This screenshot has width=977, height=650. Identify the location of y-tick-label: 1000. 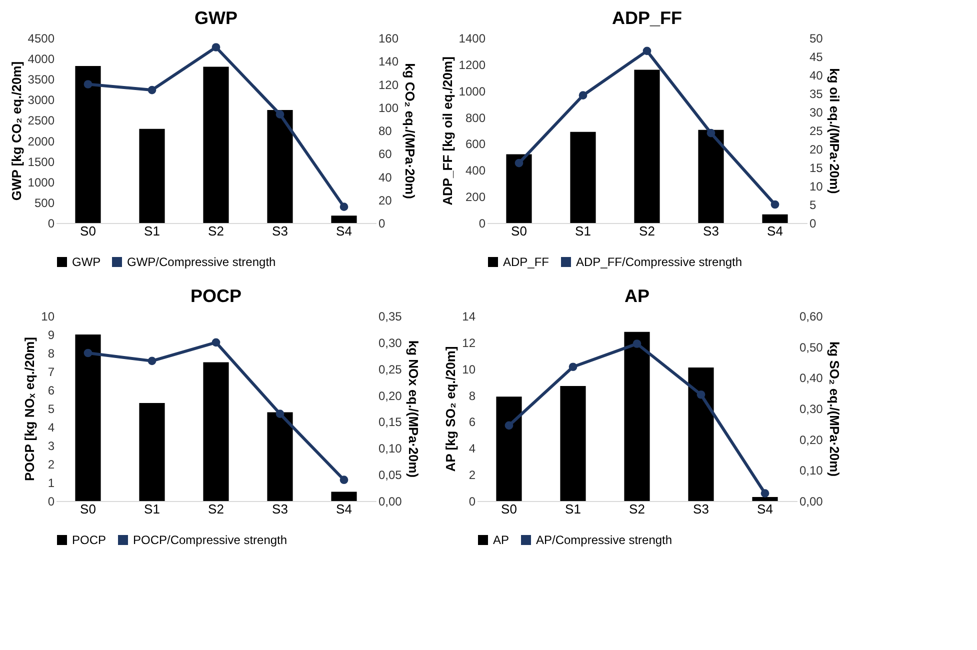
(472, 91).